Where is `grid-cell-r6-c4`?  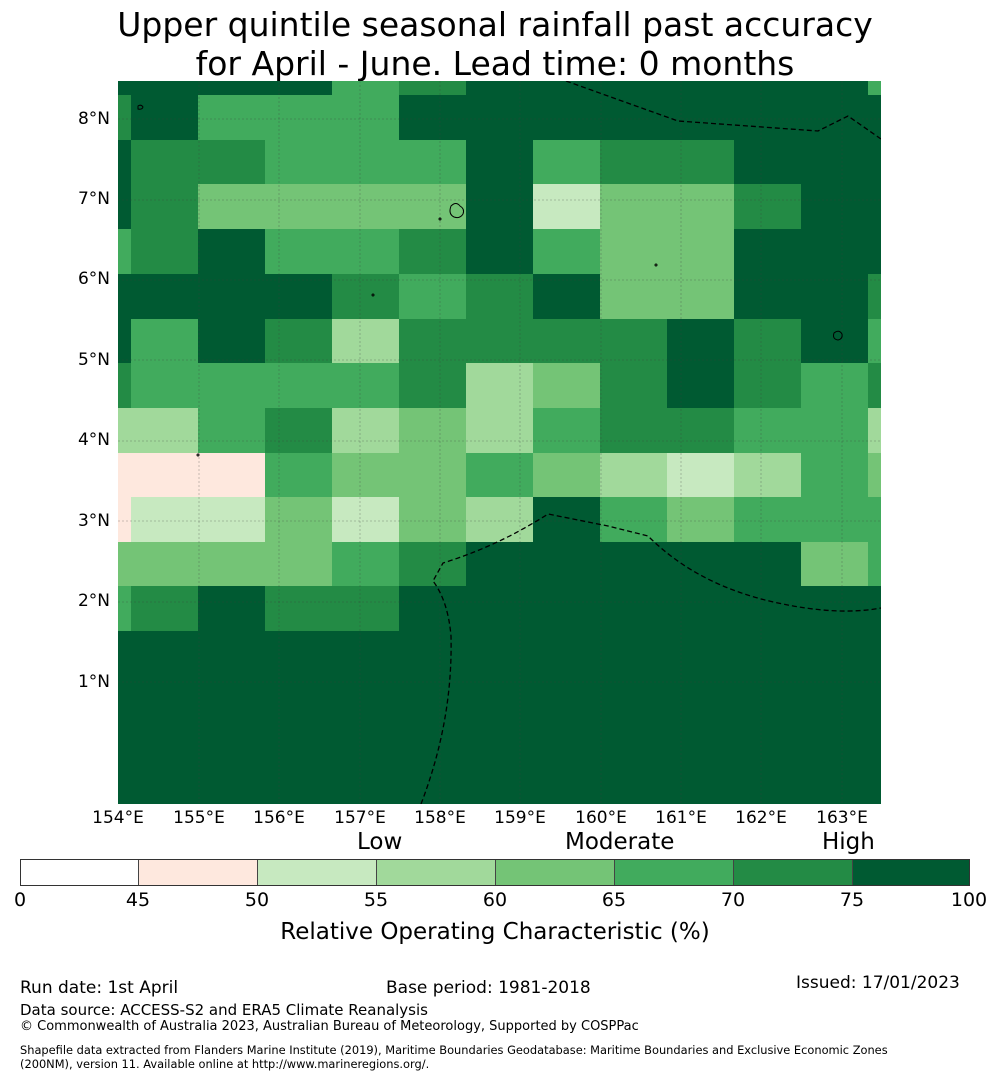 grid-cell-r6-c4 is located at coordinates (365, 341).